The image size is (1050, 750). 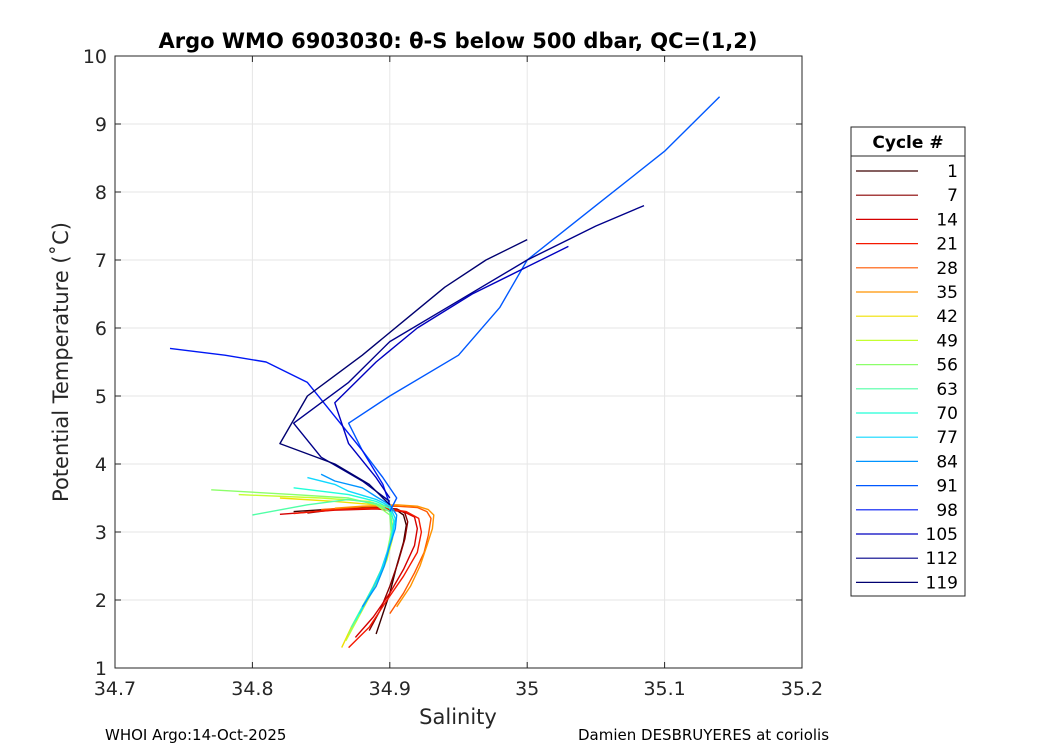 I want to click on legend-label: 21, so click(x=947, y=245).